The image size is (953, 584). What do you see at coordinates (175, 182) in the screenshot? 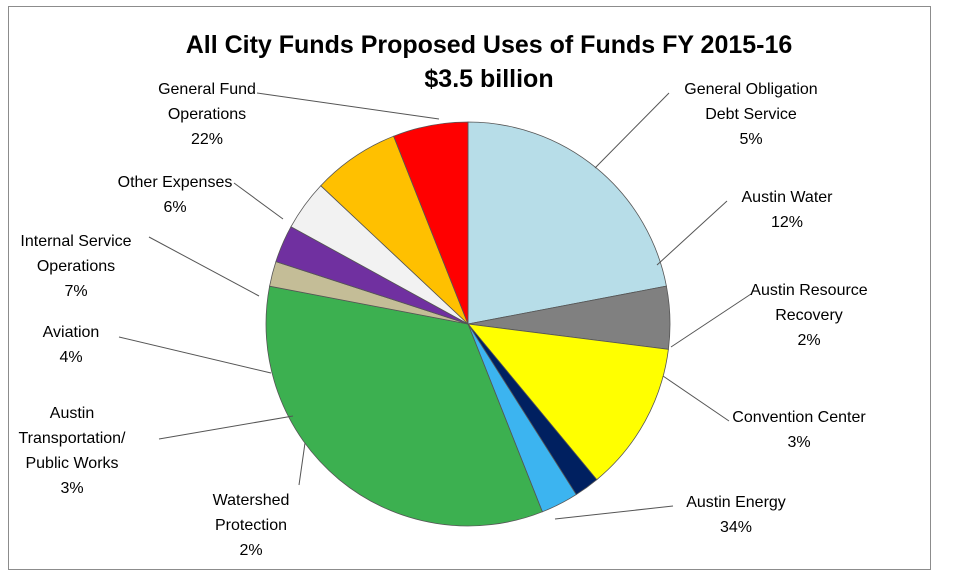
I see `slice-name-label: Other Expenses` at bounding box center [175, 182].